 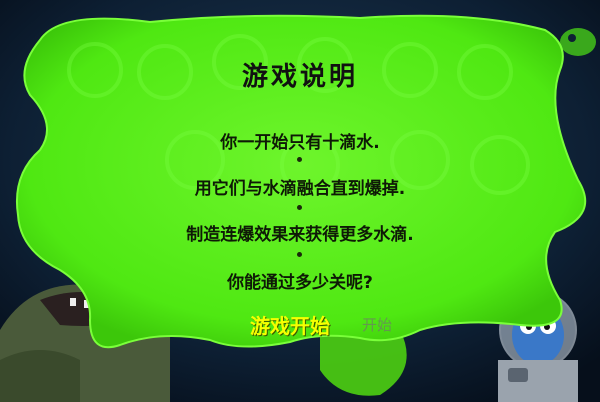 What do you see at coordinates (300, 186) in the screenshot?
I see `instruction-line-2: 用它们与水滴融合直到爆掉.` at bounding box center [300, 186].